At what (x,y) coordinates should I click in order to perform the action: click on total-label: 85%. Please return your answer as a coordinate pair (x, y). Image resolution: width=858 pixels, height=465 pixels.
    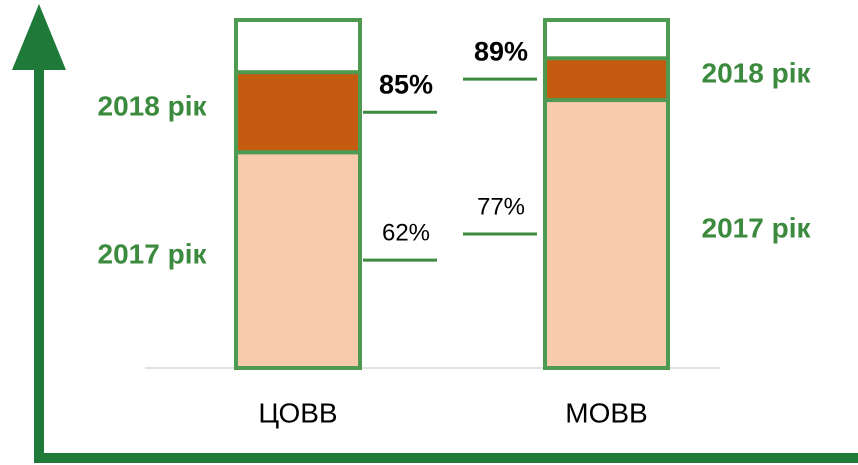
    Looking at the image, I should click on (406, 84).